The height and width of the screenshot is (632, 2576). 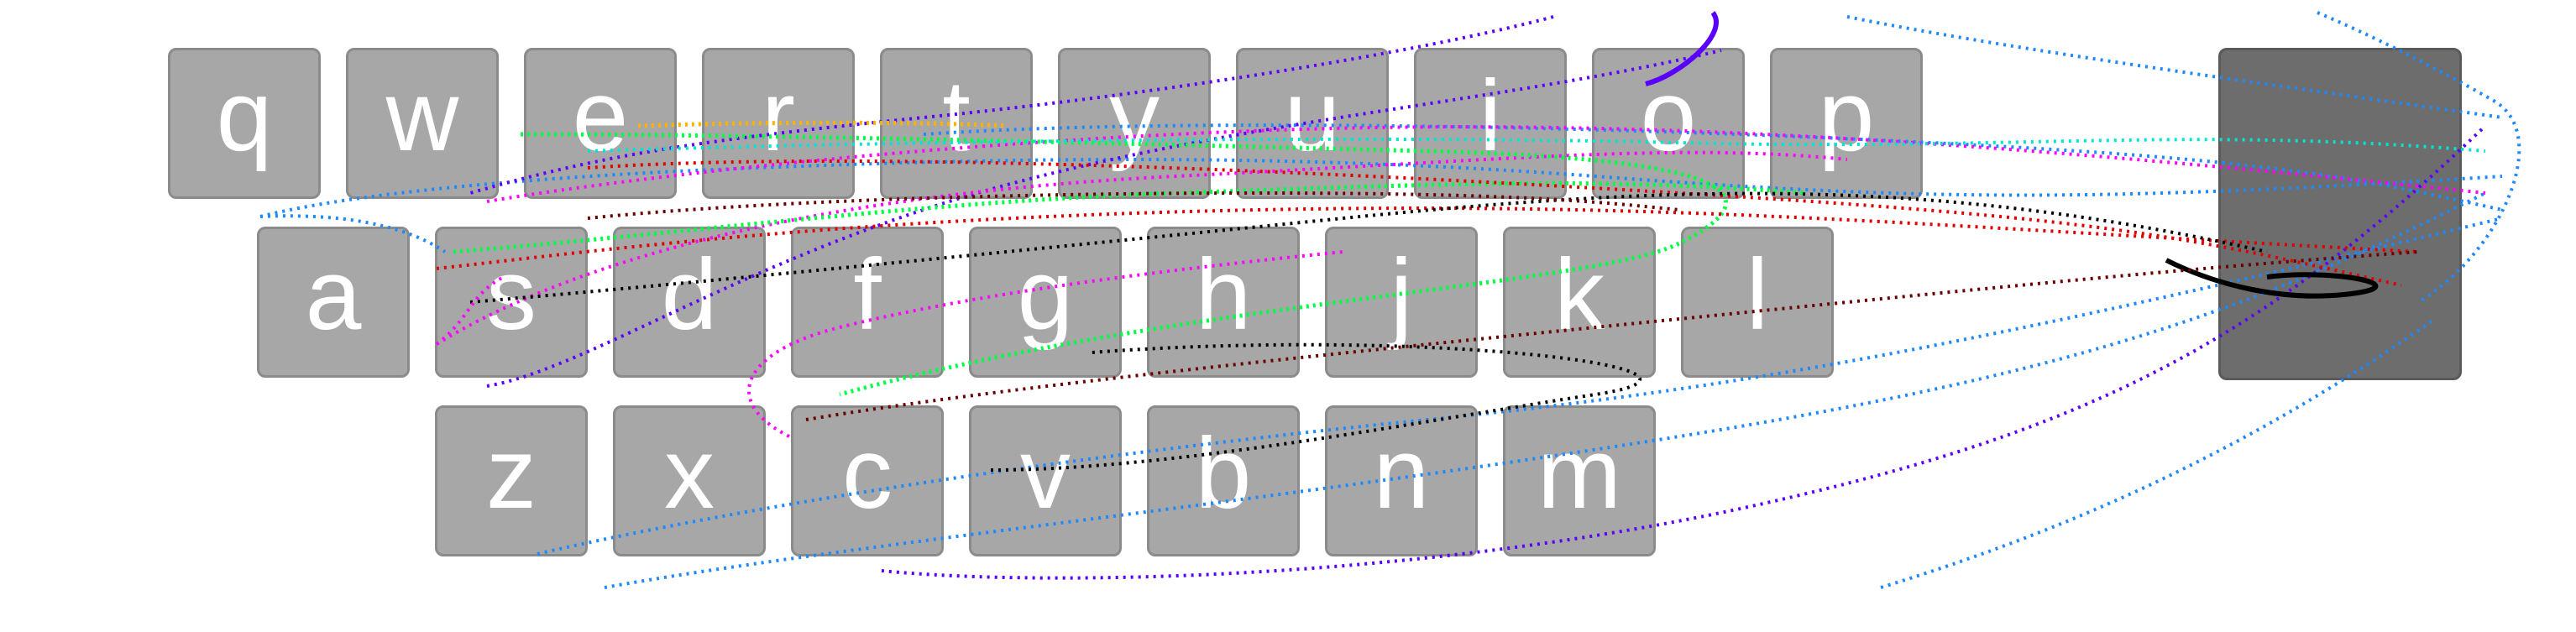 What do you see at coordinates (779, 123) in the screenshot?
I see `key-r: r` at bounding box center [779, 123].